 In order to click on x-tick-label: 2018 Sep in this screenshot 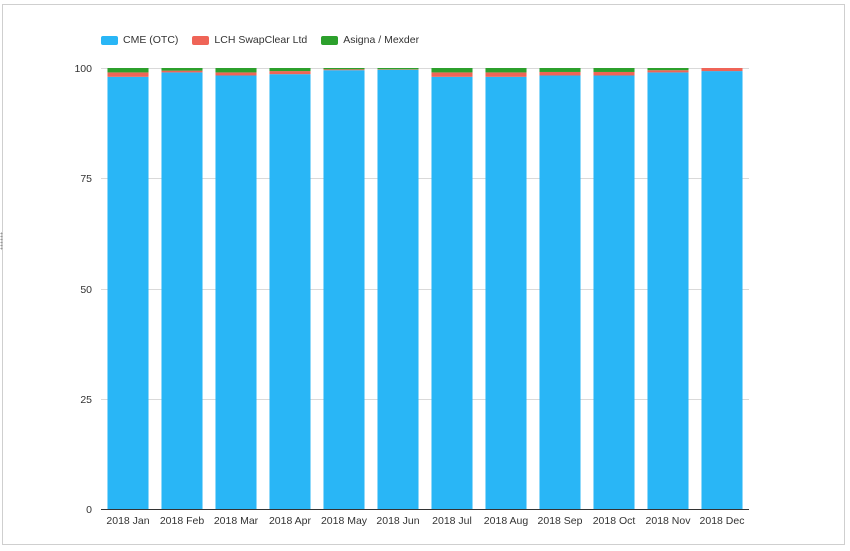, I will do `click(560, 521)`.